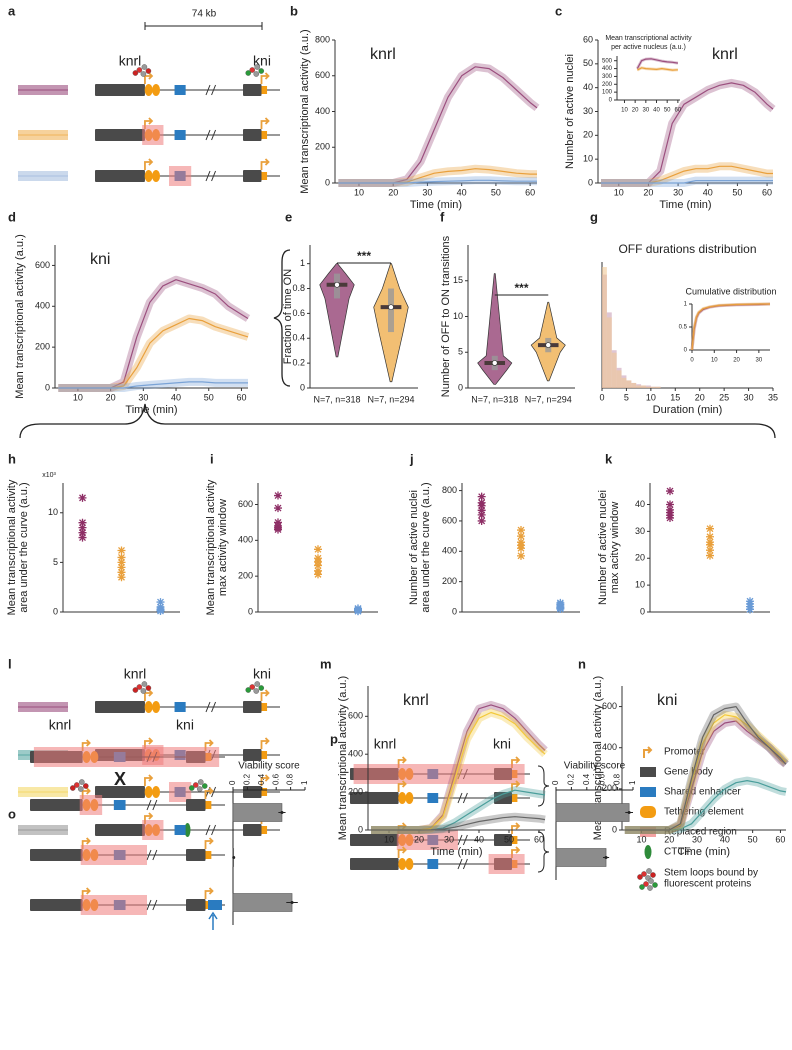 This screenshot has width=792, height=1050. What do you see at coordinates (609, 458) in the screenshot?
I see `panel-label: k` at bounding box center [609, 458].